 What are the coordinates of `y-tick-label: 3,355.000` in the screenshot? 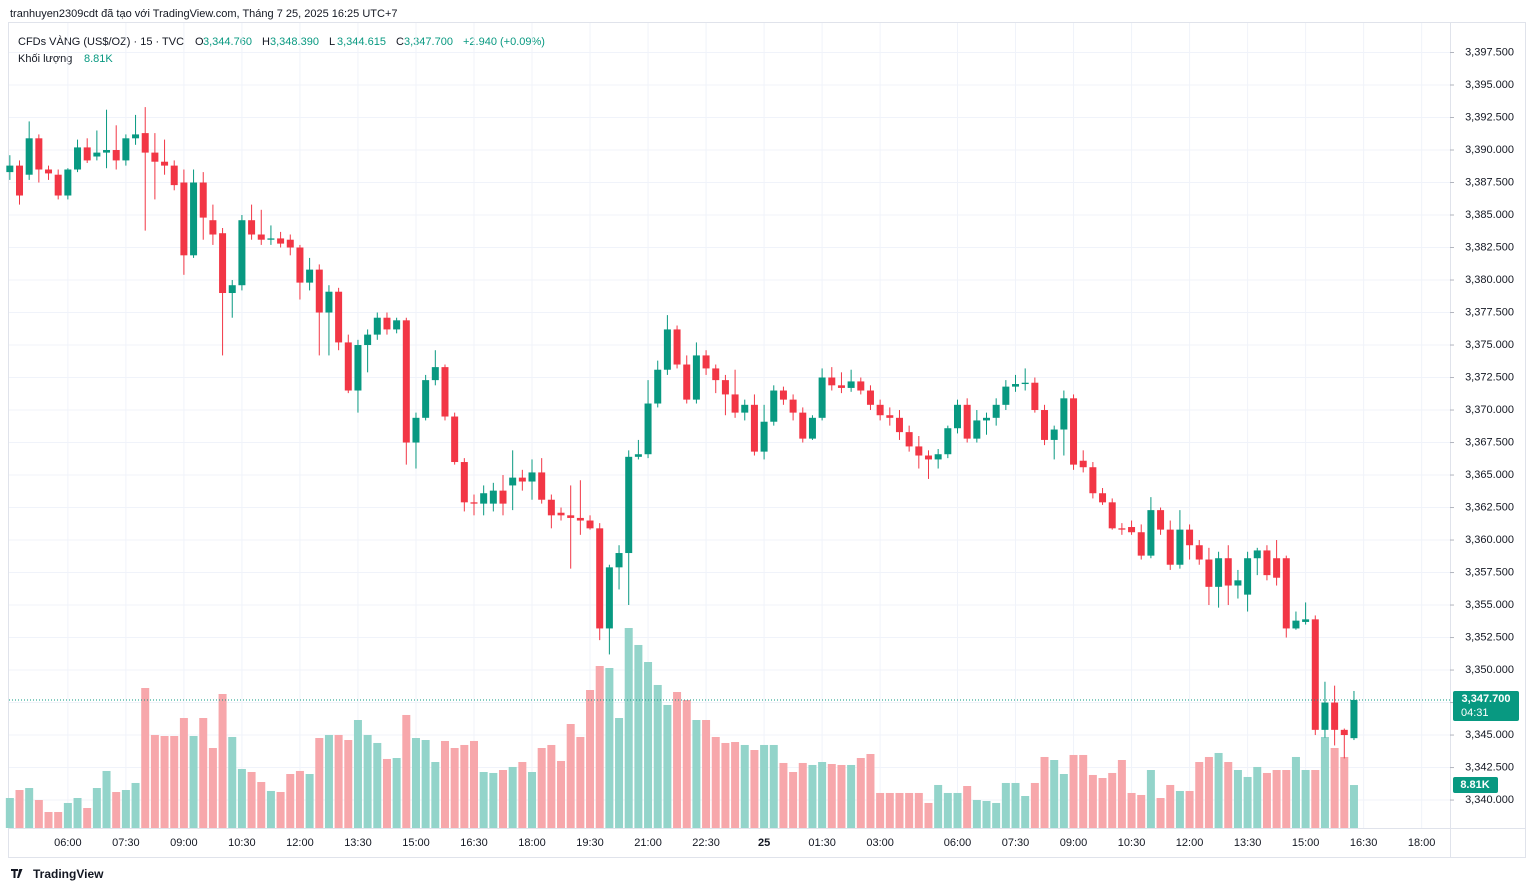 It's located at (1489, 605).